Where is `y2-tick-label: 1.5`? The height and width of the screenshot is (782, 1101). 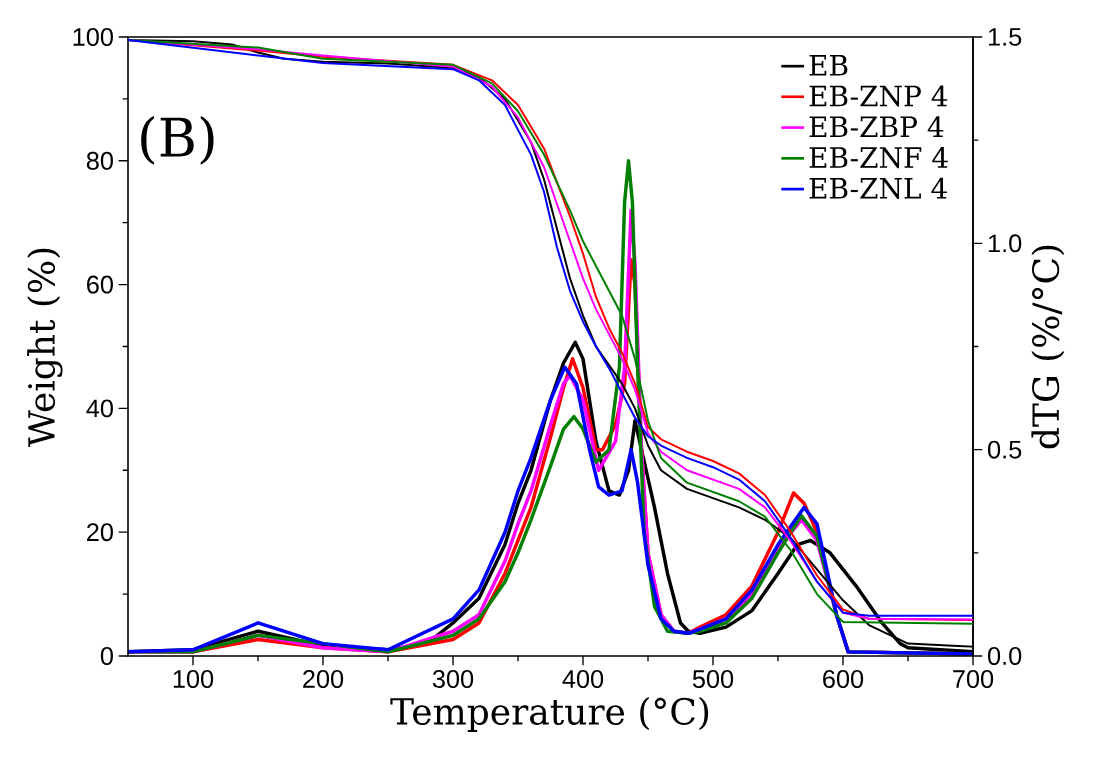 y2-tick-label: 1.5 is located at coordinates (1005, 37).